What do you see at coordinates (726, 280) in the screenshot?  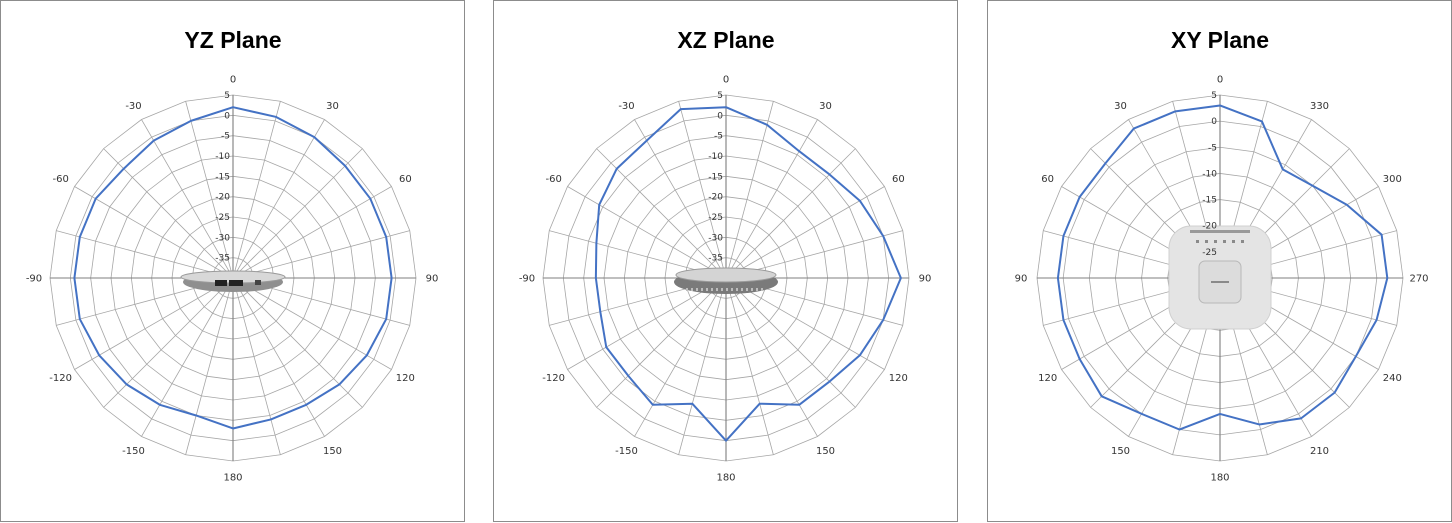 I see `access-point-front-view-icon` at bounding box center [726, 280].